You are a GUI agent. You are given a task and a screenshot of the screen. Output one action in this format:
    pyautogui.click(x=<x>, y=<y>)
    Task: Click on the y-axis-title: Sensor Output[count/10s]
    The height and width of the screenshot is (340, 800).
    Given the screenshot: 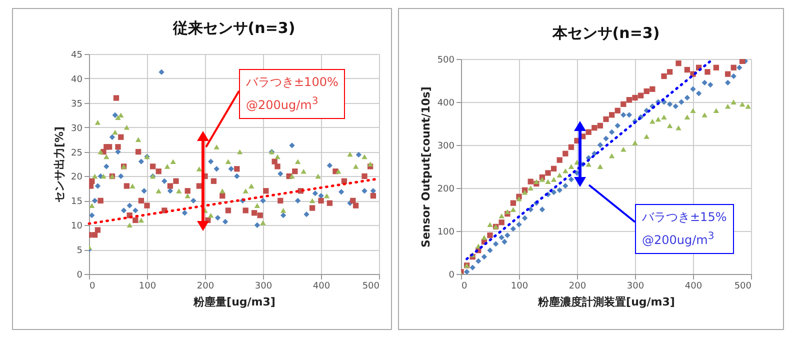 What is the action you would take?
    pyautogui.click(x=425, y=167)
    